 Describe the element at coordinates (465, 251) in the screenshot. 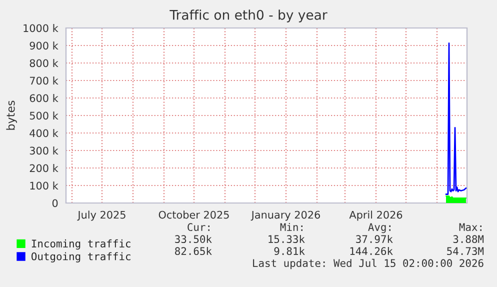

I see `text: 54.73M` at that location.